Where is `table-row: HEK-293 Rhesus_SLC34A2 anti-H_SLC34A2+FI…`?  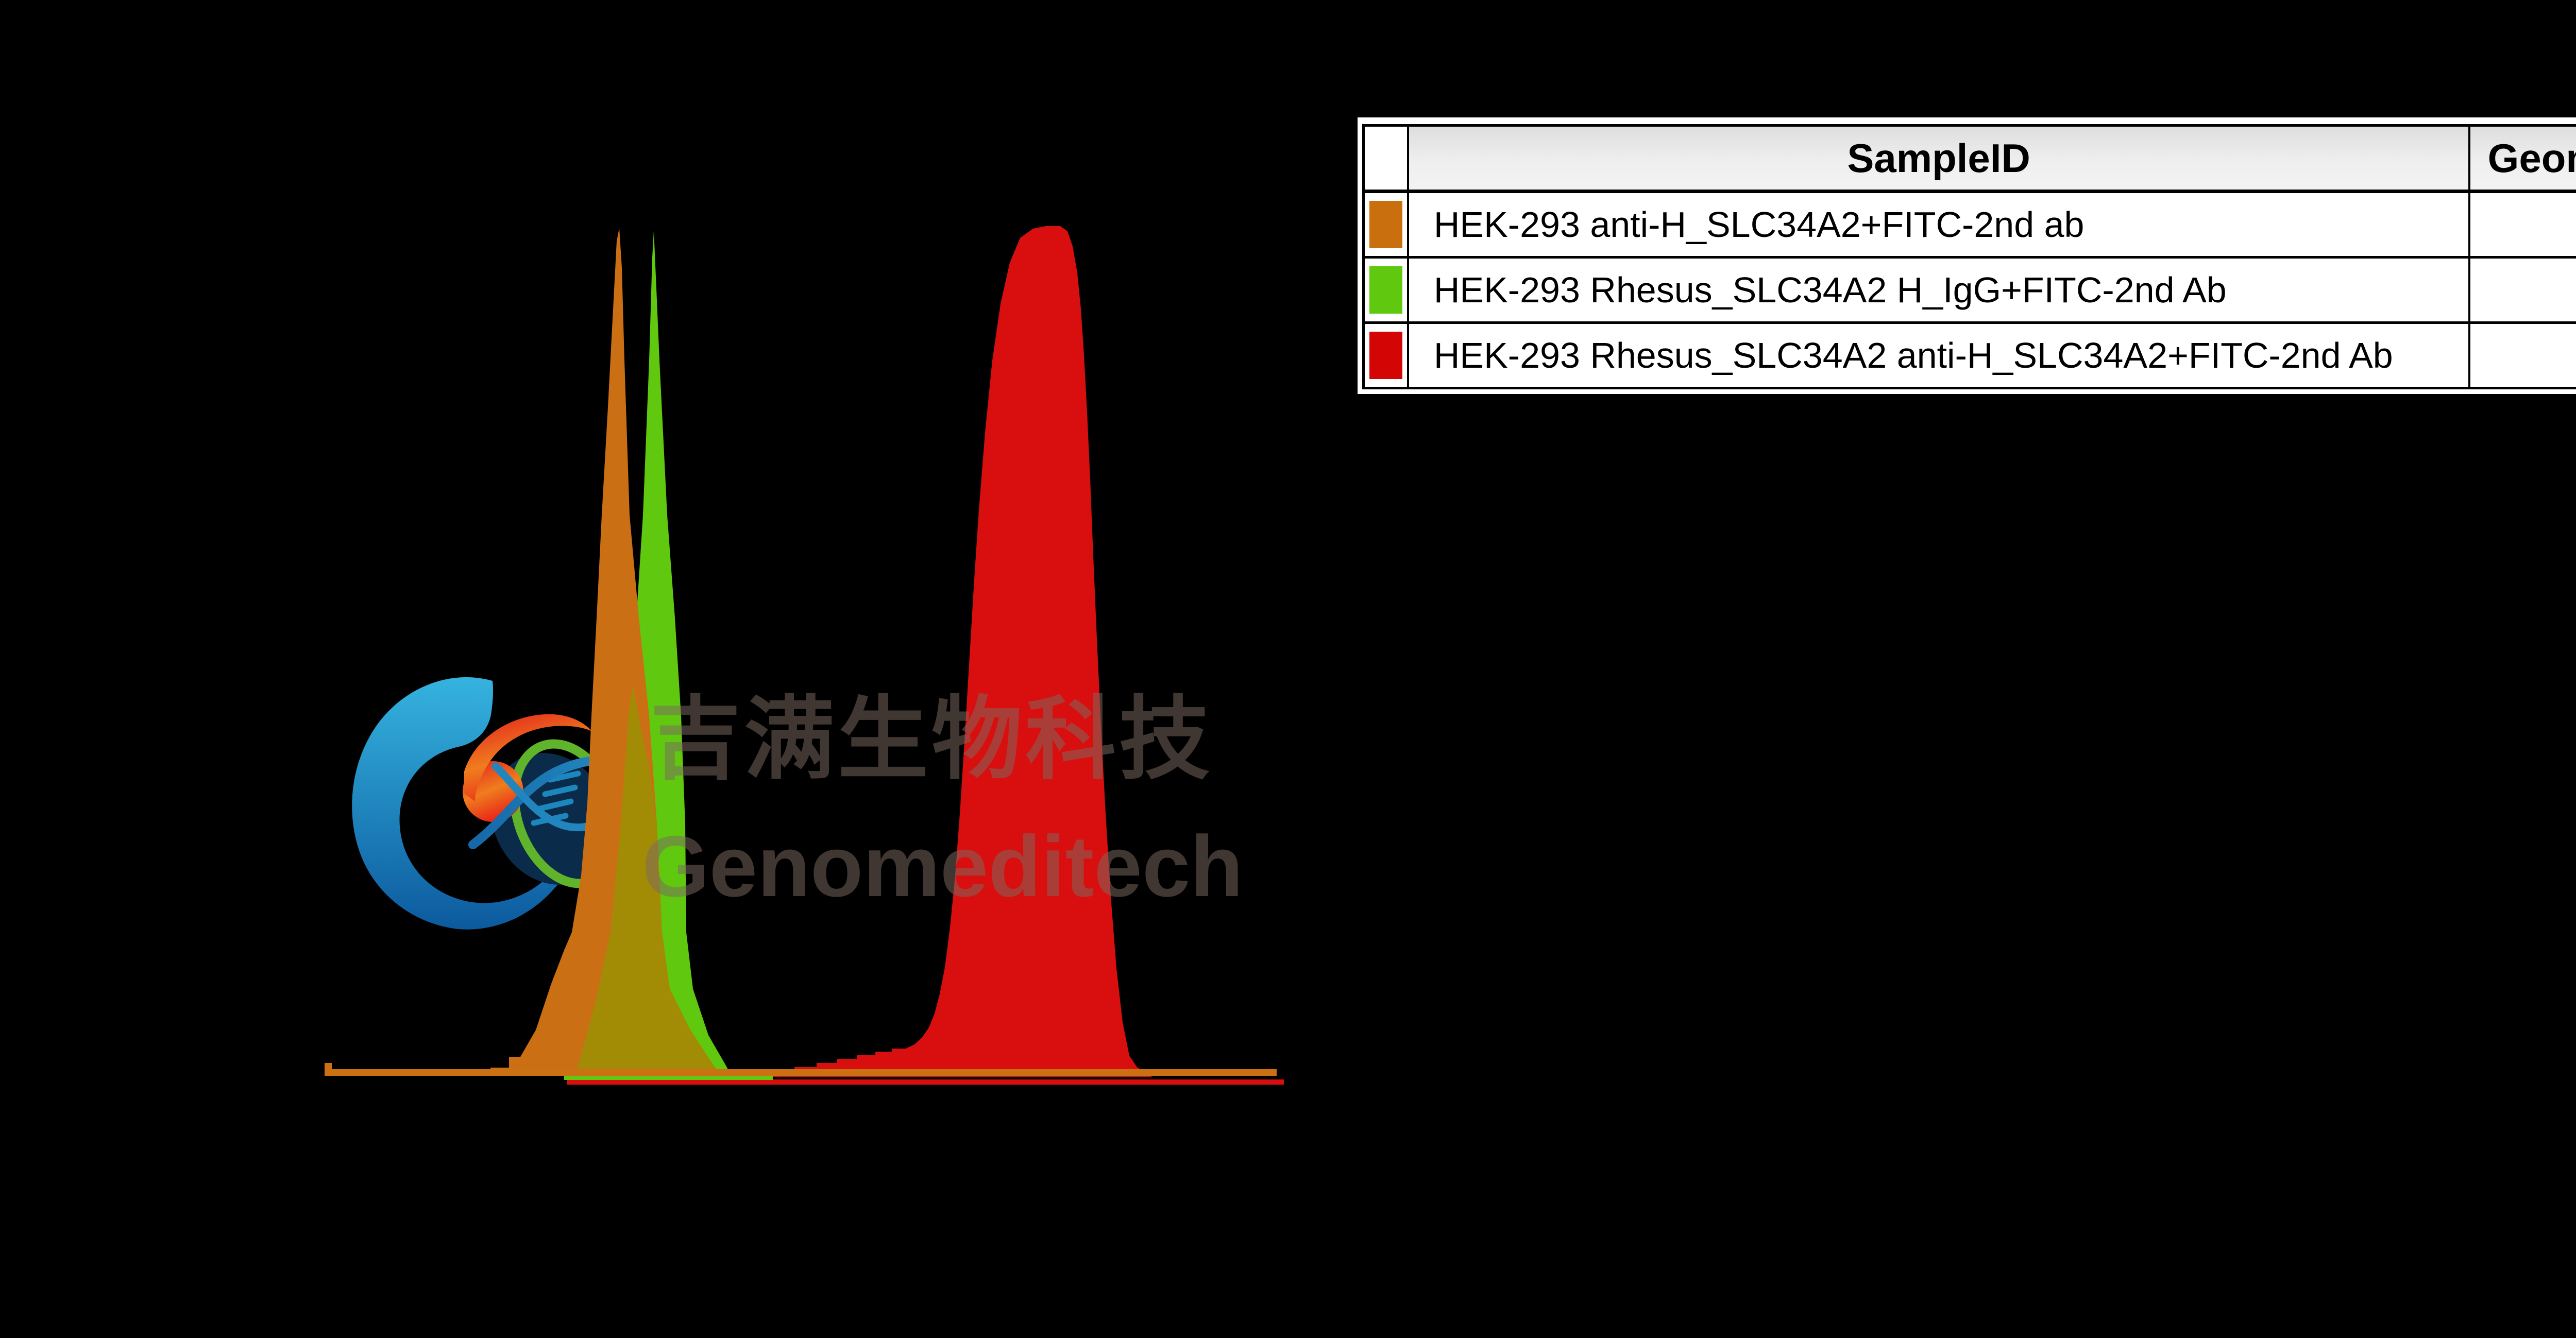 table-row: HEK-293 Rhesus_SLC34A2 anti-H_SLC34A2+FI… is located at coordinates (1969, 355).